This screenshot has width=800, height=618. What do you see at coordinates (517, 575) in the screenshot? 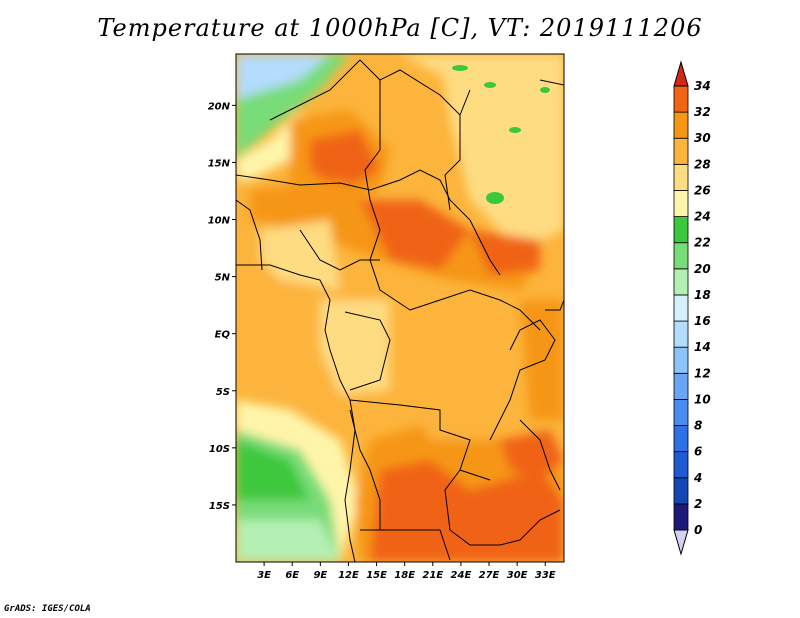
I see `lon-tick-label: 30E` at bounding box center [517, 575].